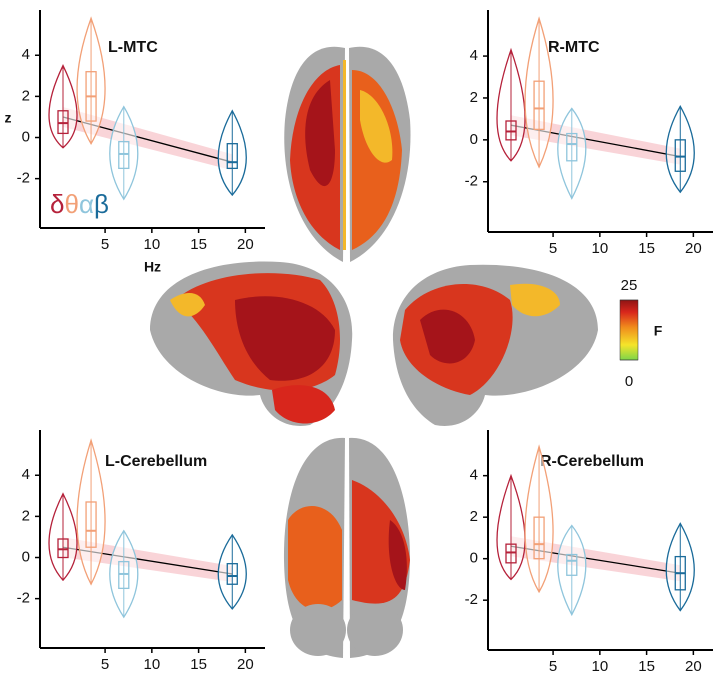  I want to click on colorbar-tick-label: 25, so click(629, 285).